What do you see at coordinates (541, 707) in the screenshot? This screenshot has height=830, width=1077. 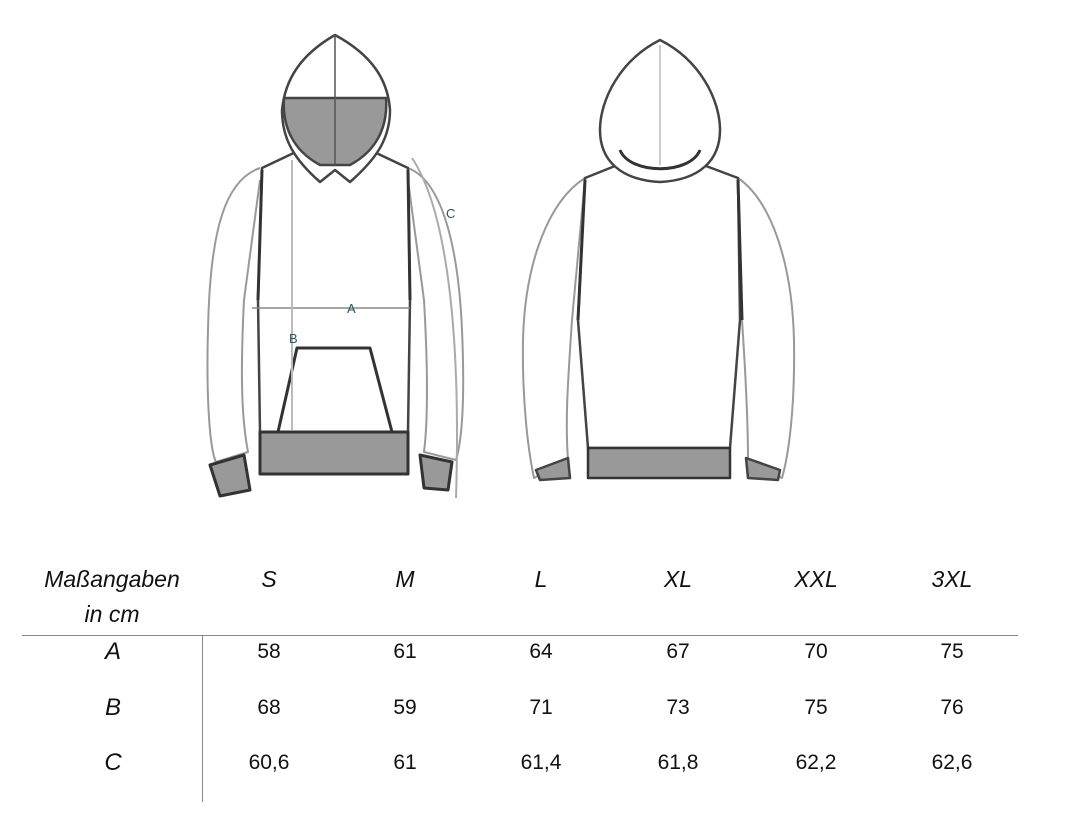 I see `table-cell: 71` at bounding box center [541, 707].